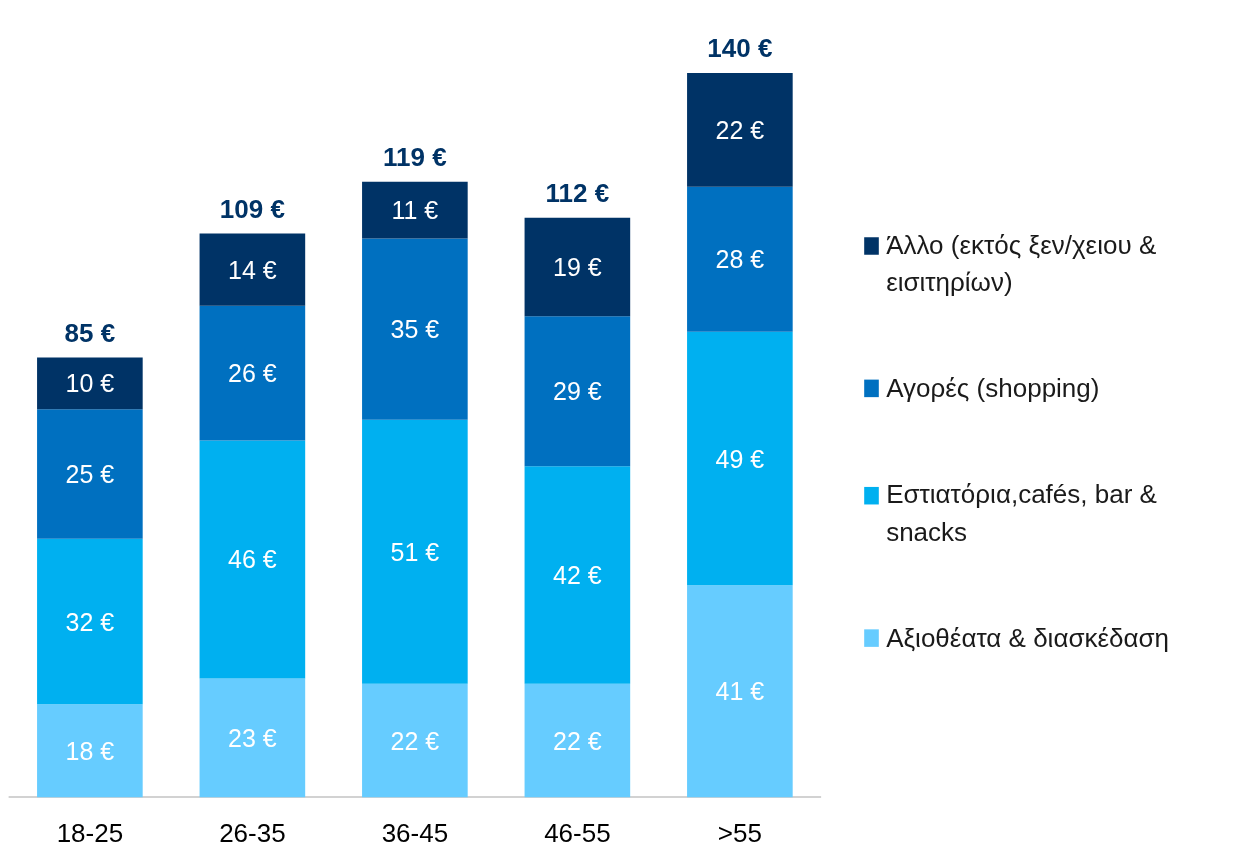 The image size is (1249, 857). I want to click on x-tick-label: 26-35, so click(252, 832).